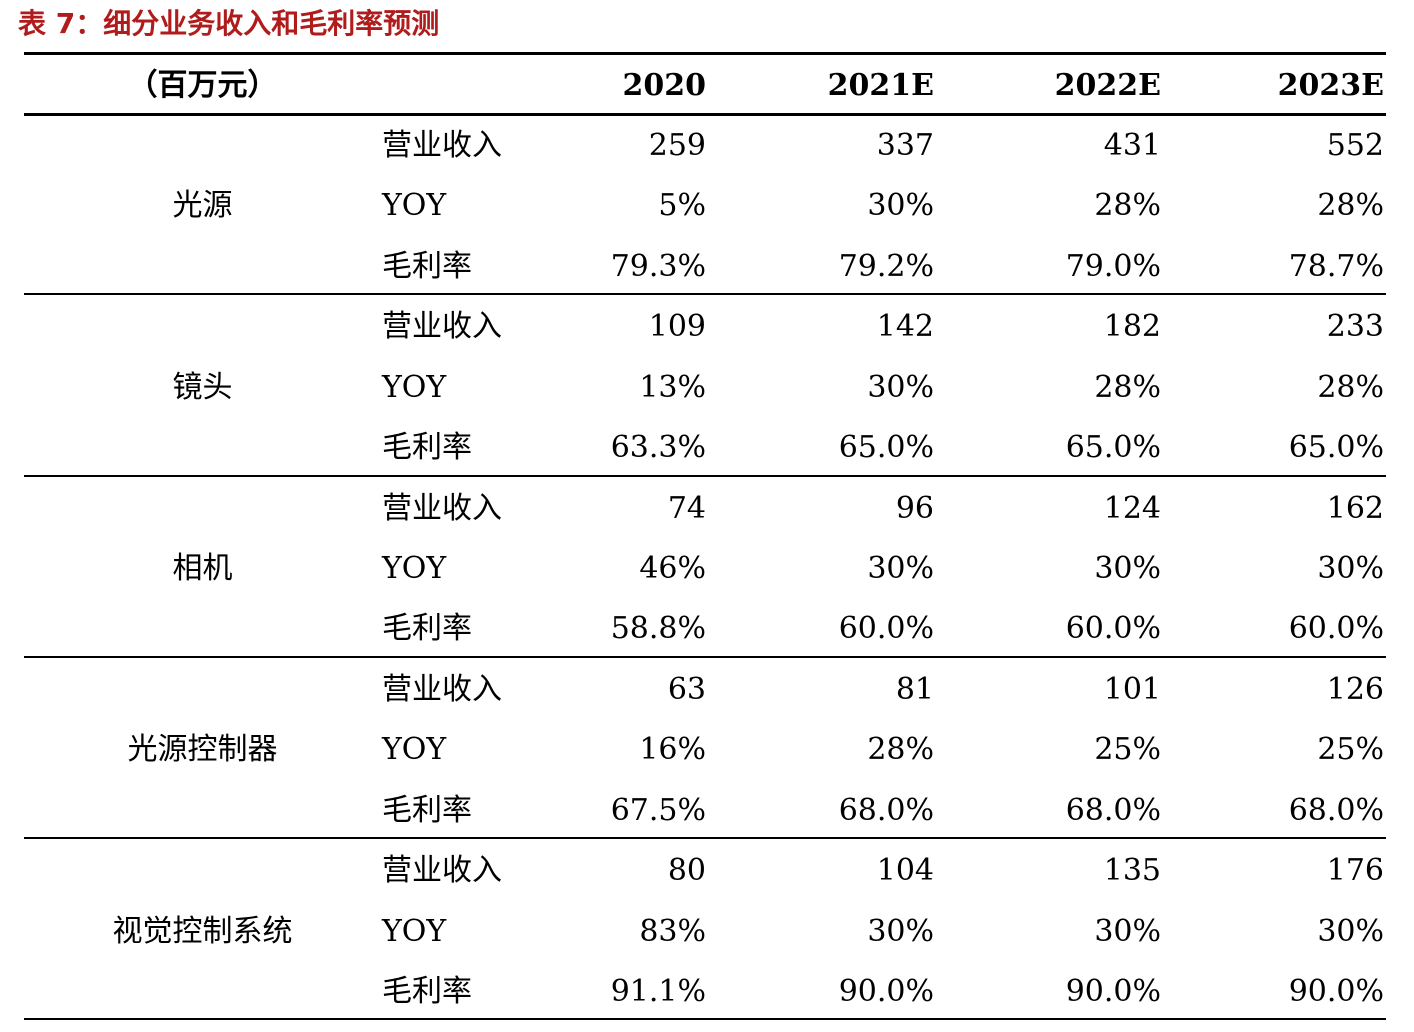 This screenshot has width=1414, height=1032. I want to click on table-cell: 431, so click(1132, 145).